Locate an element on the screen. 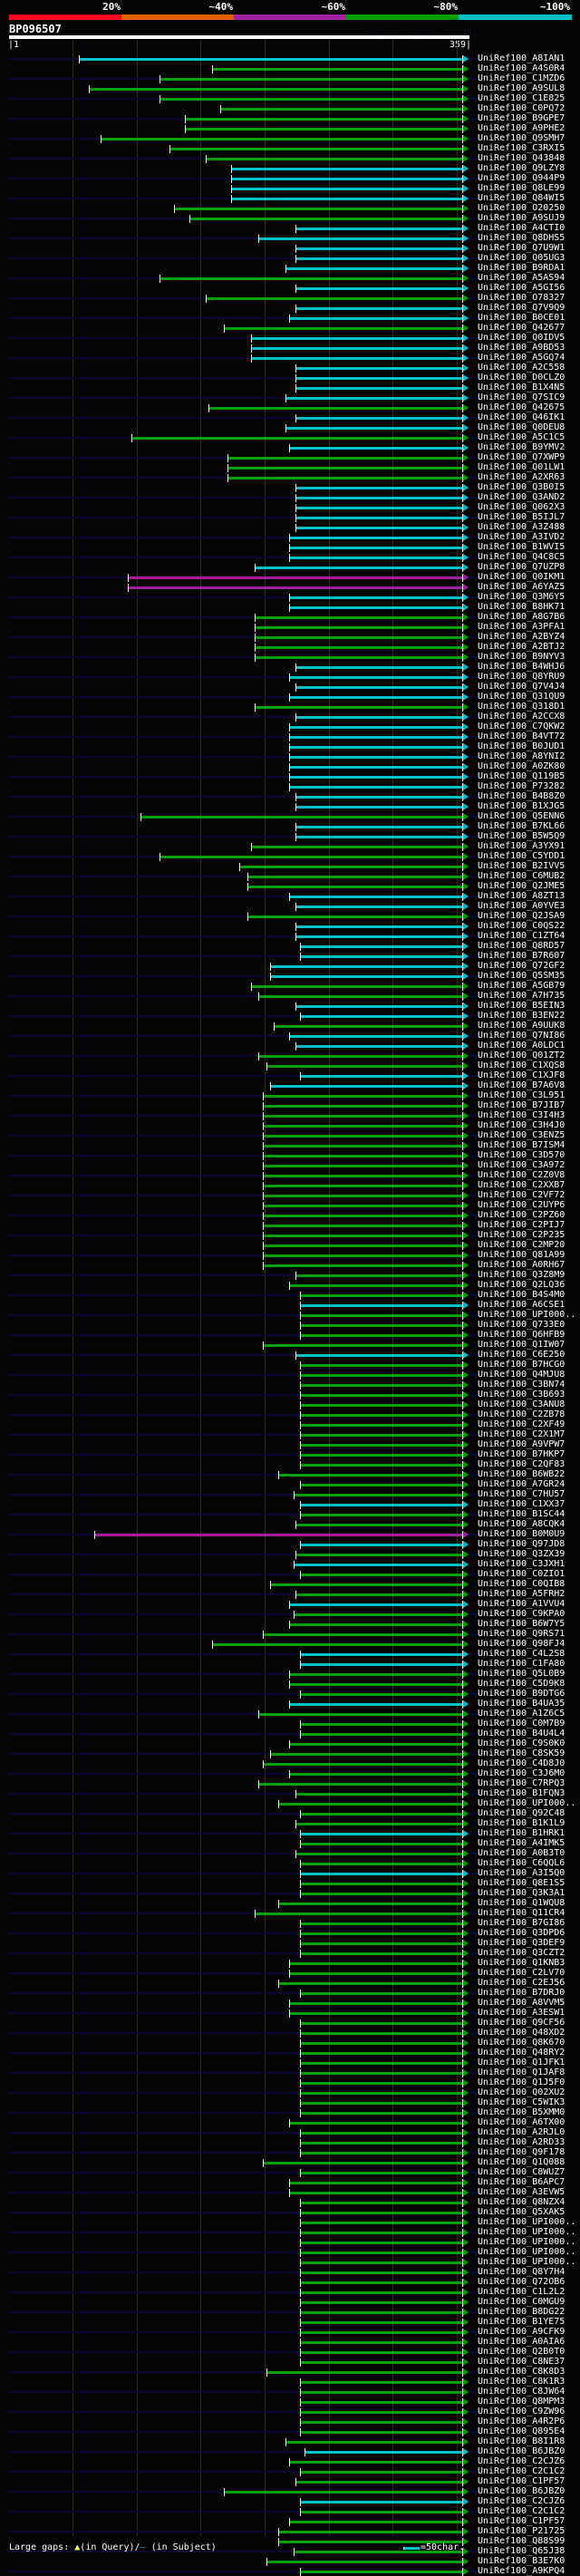 This screenshot has width=580, height=2576. hit-label: UniRef100_P73282 is located at coordinates (522, 786).